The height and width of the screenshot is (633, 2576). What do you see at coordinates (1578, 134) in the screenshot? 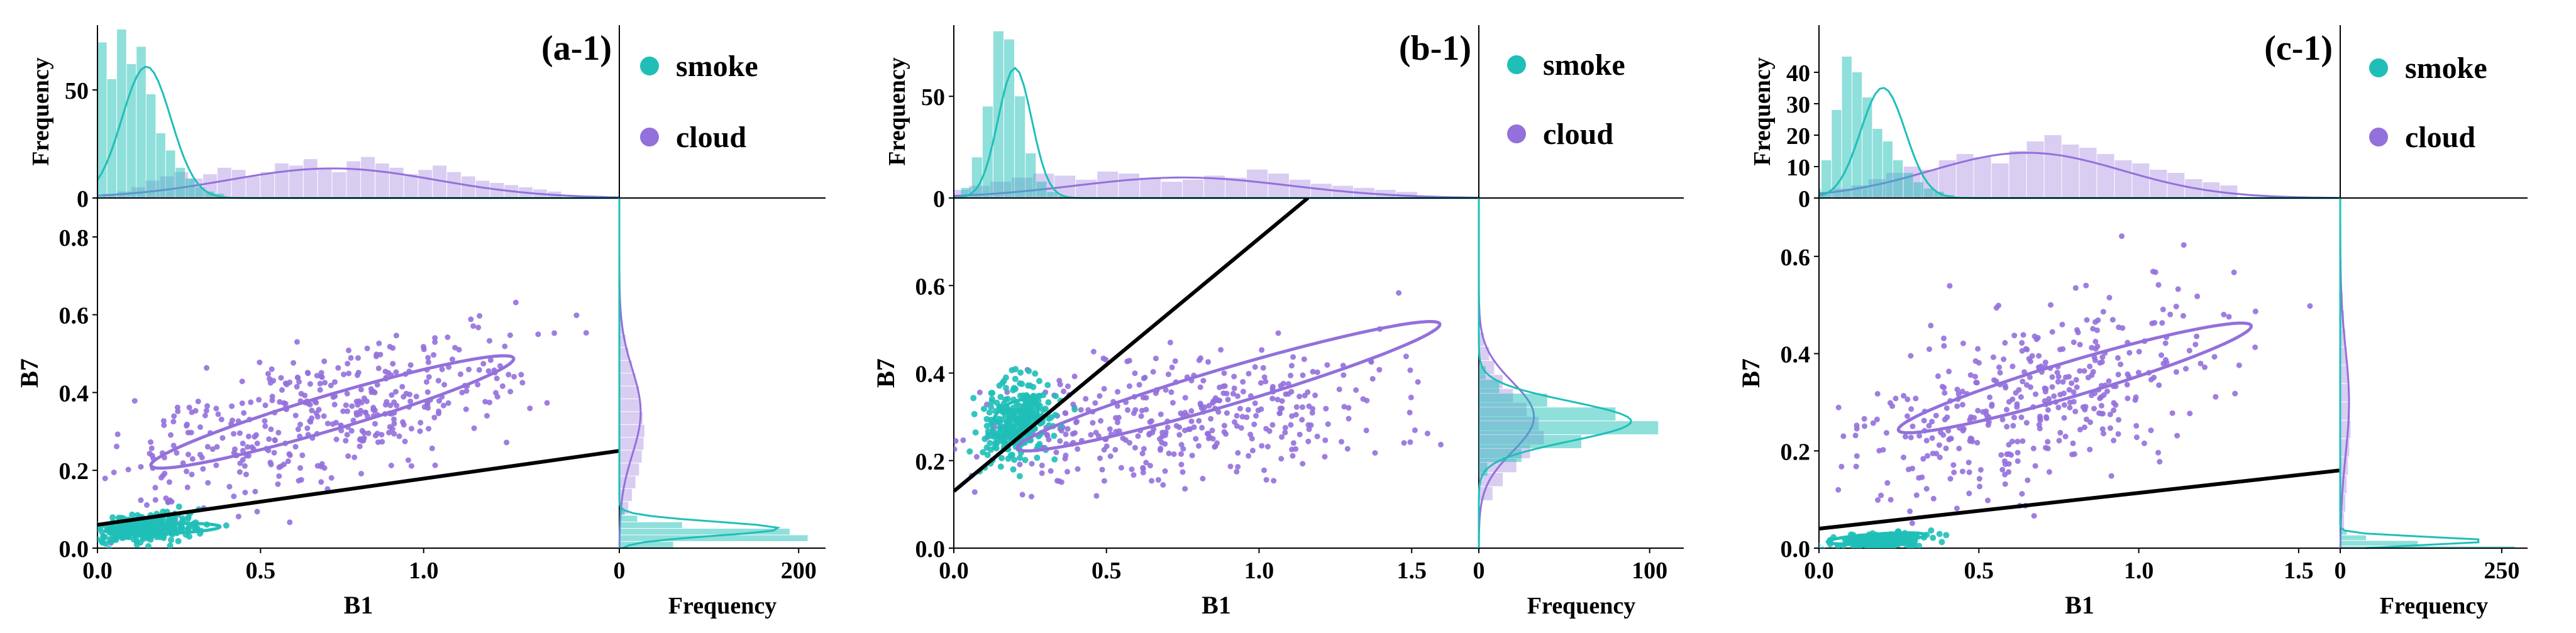
I see `legend-cloud-label: cloud` at bounding box center [1578, 134].